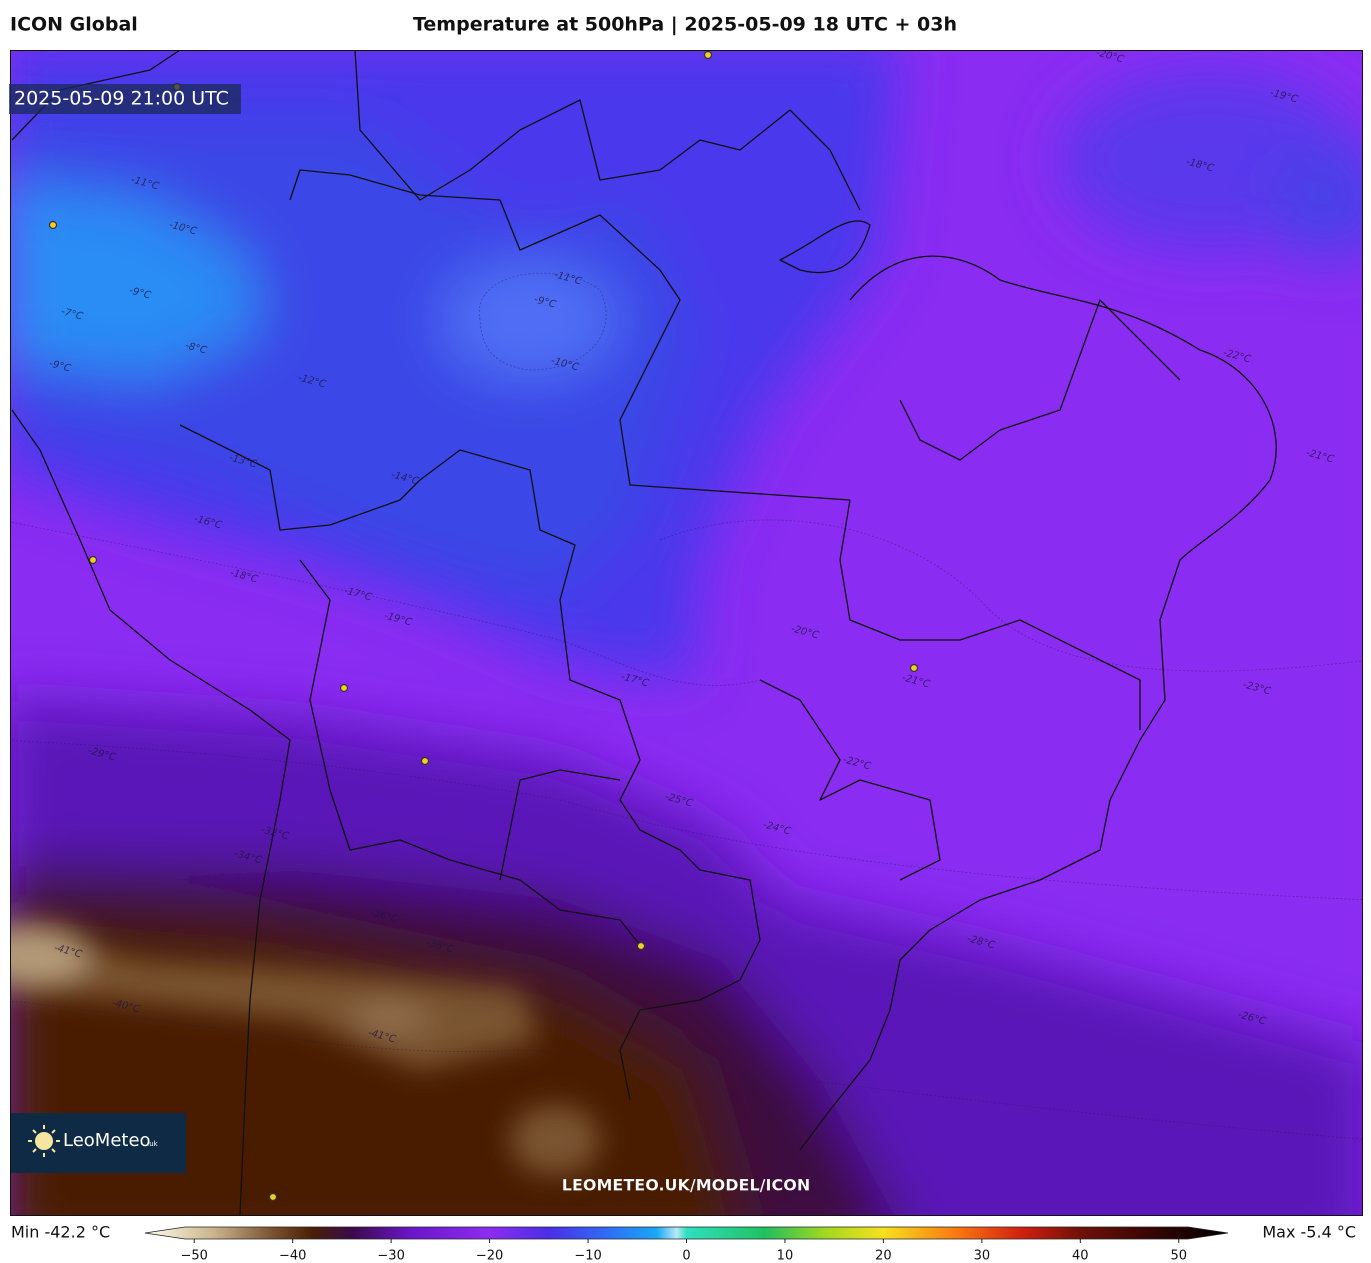  I want to click on logo-text: LeoMeteo, so click(107, 1140).